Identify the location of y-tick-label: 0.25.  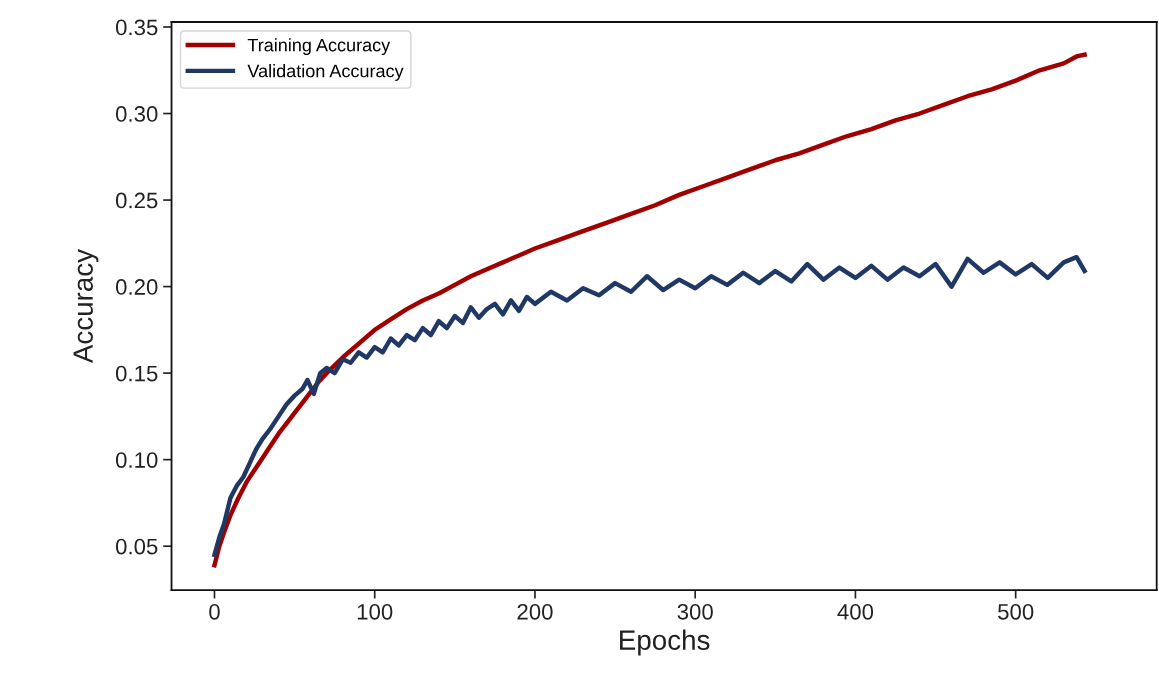
(136, 200).